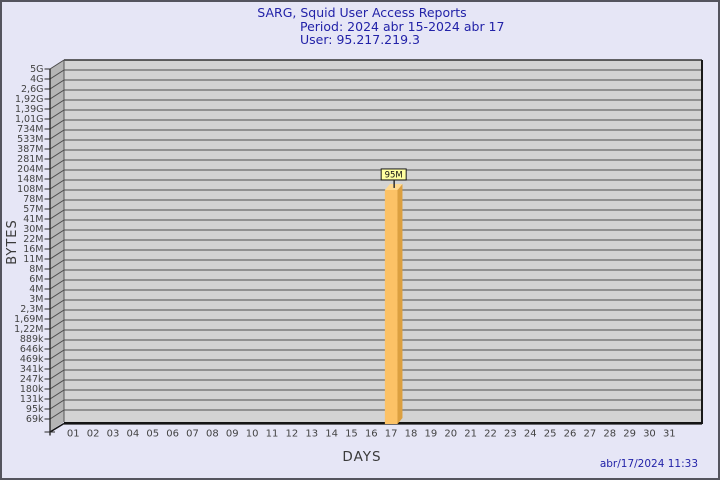 The image size is (720, 480). What do you see at coordinates (411, 434) in the screenshot?
I see `x-tick-label: 18` at bounding box center [411, 434].